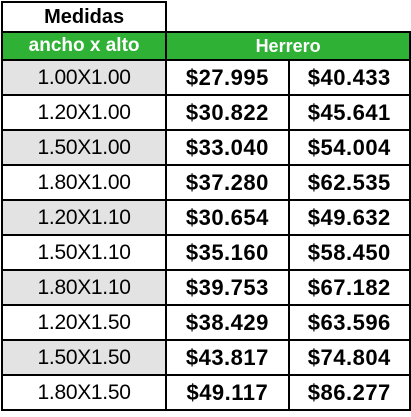 The height and width of the screenshot is (417, 411). What do you see at coordinates (227, 182) in the screenshot?
I see `price-cell: $37.280` at bounding box center [227, 182].